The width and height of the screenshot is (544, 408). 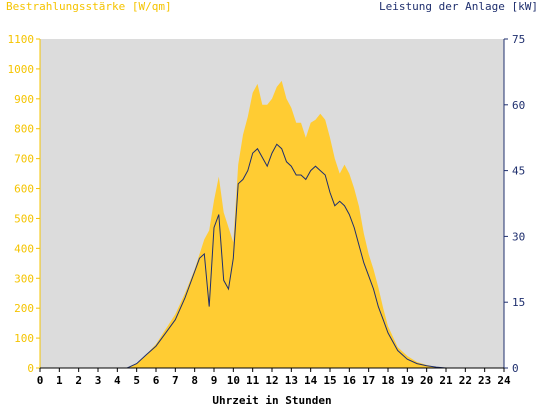 I want to click on y-left-tick-label: 0, so click(x=30, y=368).